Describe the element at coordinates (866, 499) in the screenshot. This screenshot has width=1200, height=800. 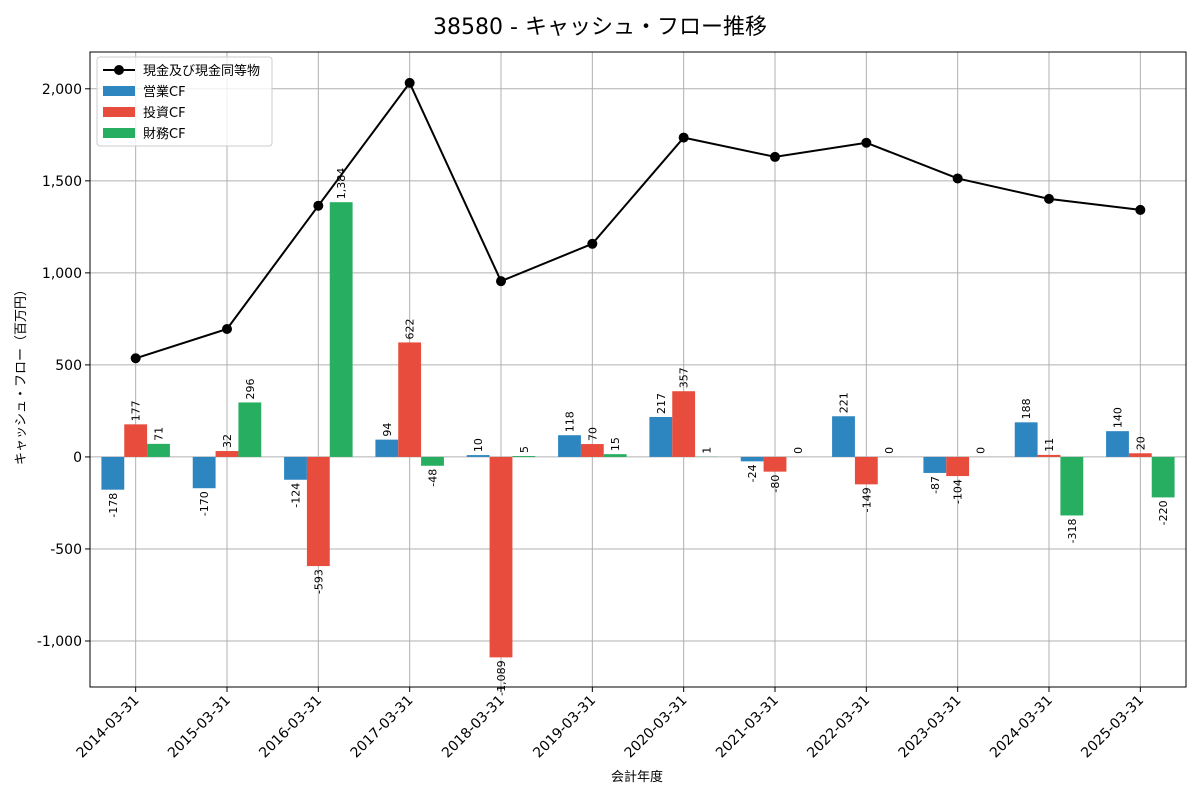
I see `bar-value-label: -149` at that location.